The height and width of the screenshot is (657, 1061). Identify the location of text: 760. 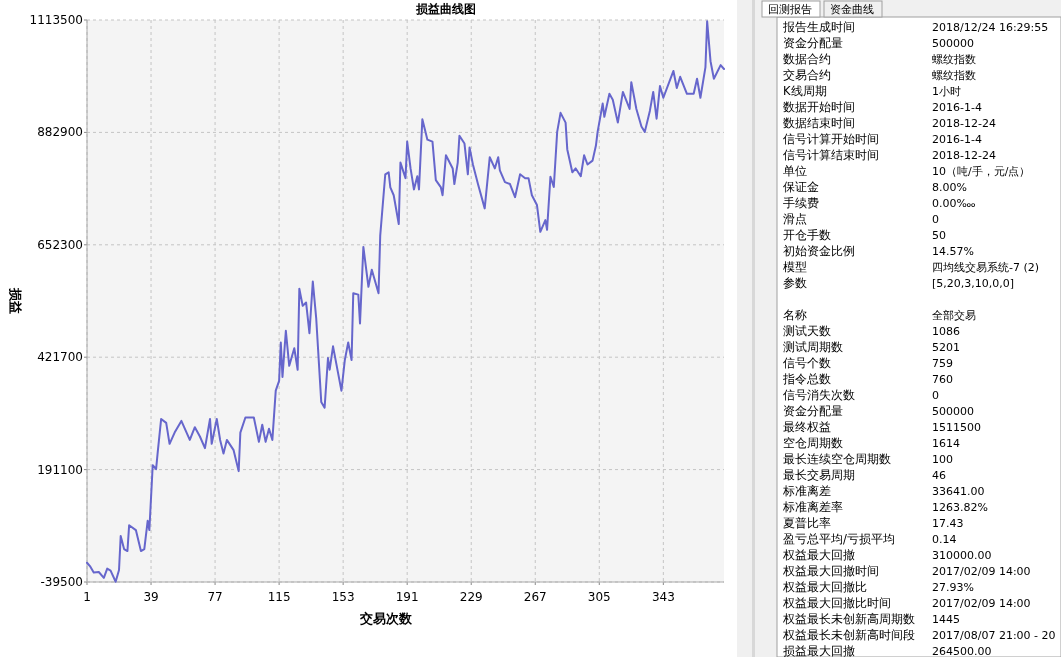
(942, 379).